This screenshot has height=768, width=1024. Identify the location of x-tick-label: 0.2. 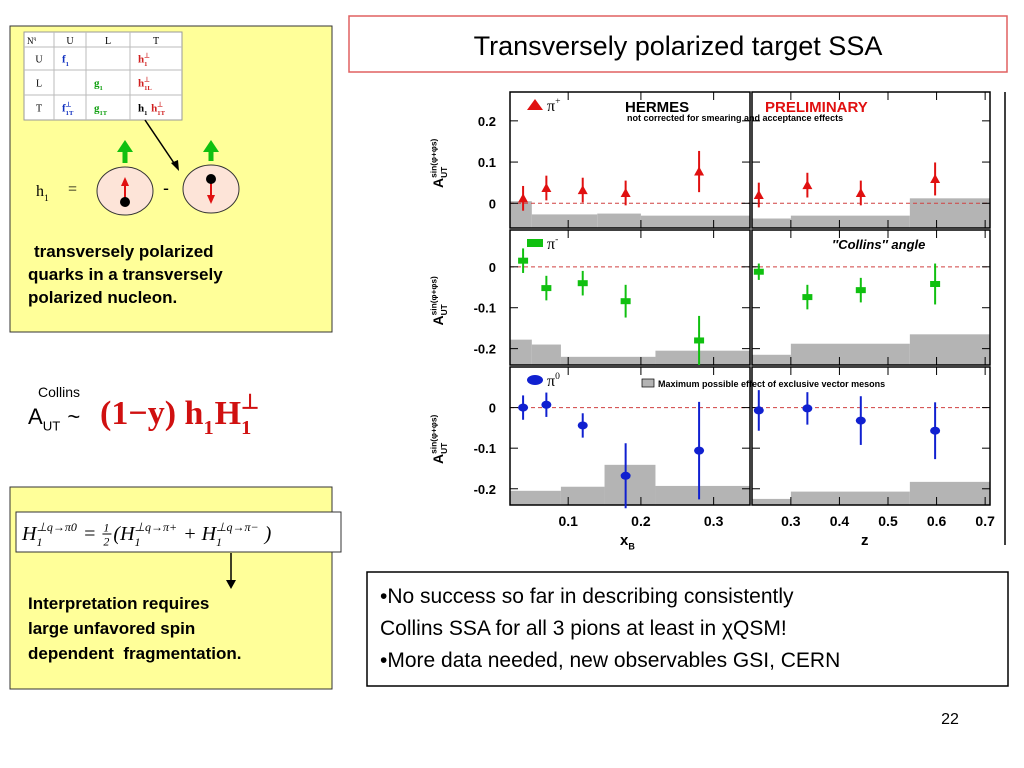
(641, 521).